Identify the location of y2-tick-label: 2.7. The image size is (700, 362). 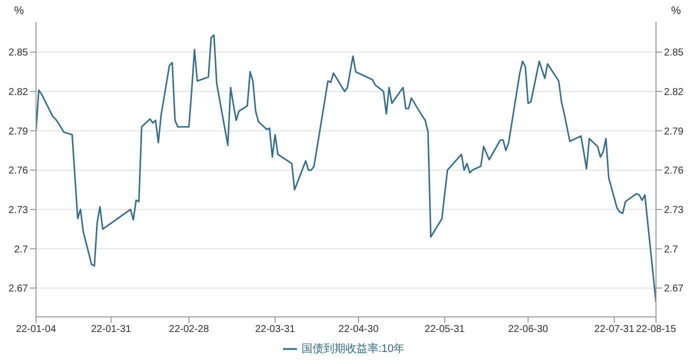
(671, 250).